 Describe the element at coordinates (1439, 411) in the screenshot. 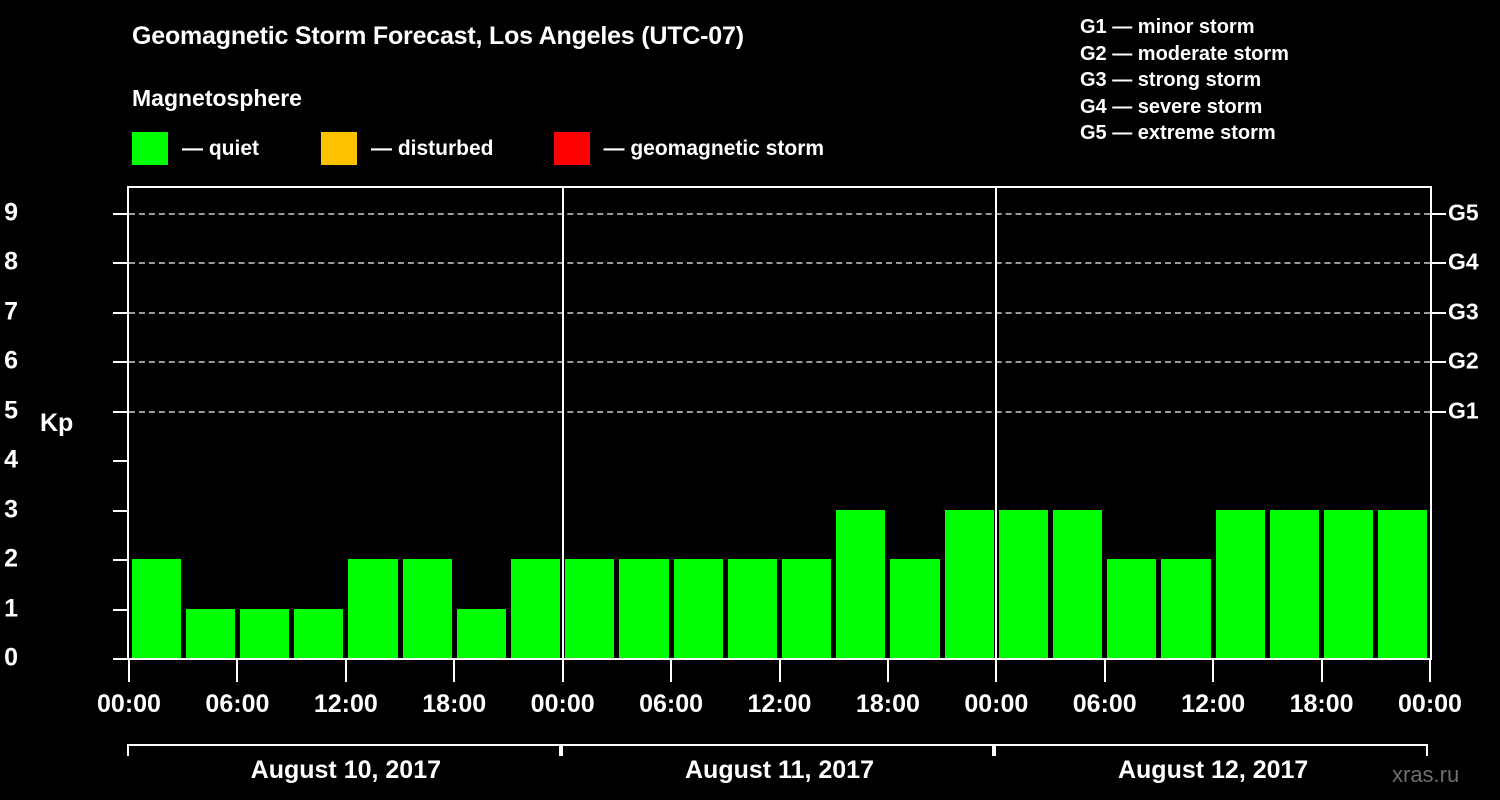

I see `g-tick-mark-G1` at that location.